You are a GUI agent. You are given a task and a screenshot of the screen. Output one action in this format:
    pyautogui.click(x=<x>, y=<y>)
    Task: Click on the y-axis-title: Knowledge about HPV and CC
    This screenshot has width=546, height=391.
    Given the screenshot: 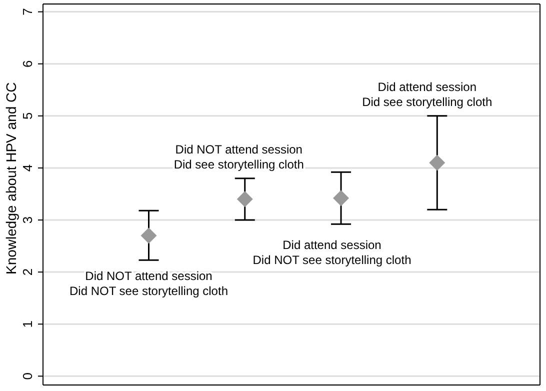 What is the action you would take?
    pyautogui.click(x=10, y=178)
    